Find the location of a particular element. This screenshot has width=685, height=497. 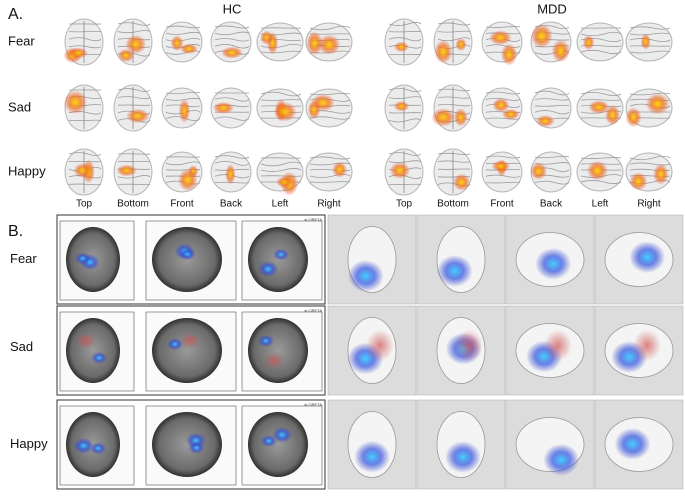

view-label: Back is located at coordinates (231, 204).